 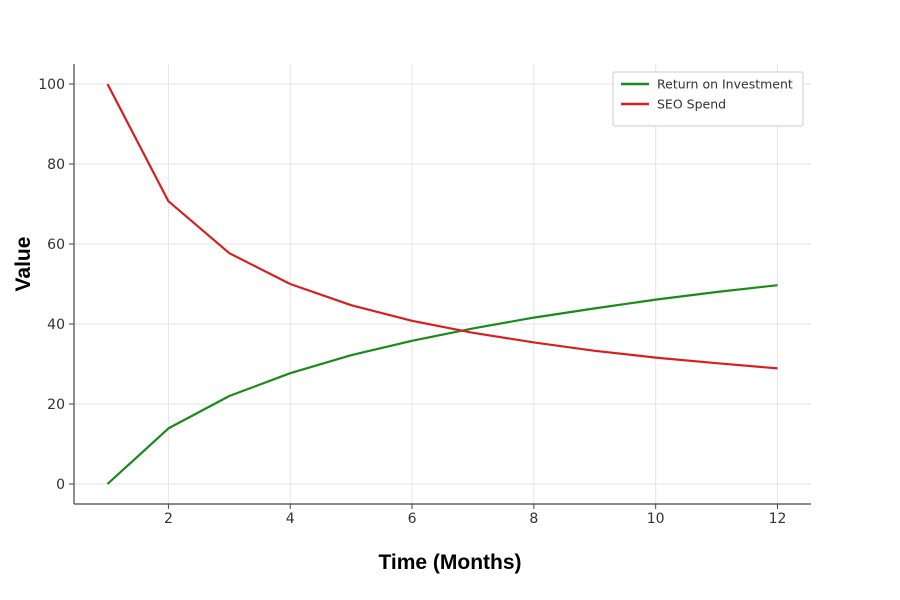 I want to click on y-tick-label: 0, so click(x=60, y=485).